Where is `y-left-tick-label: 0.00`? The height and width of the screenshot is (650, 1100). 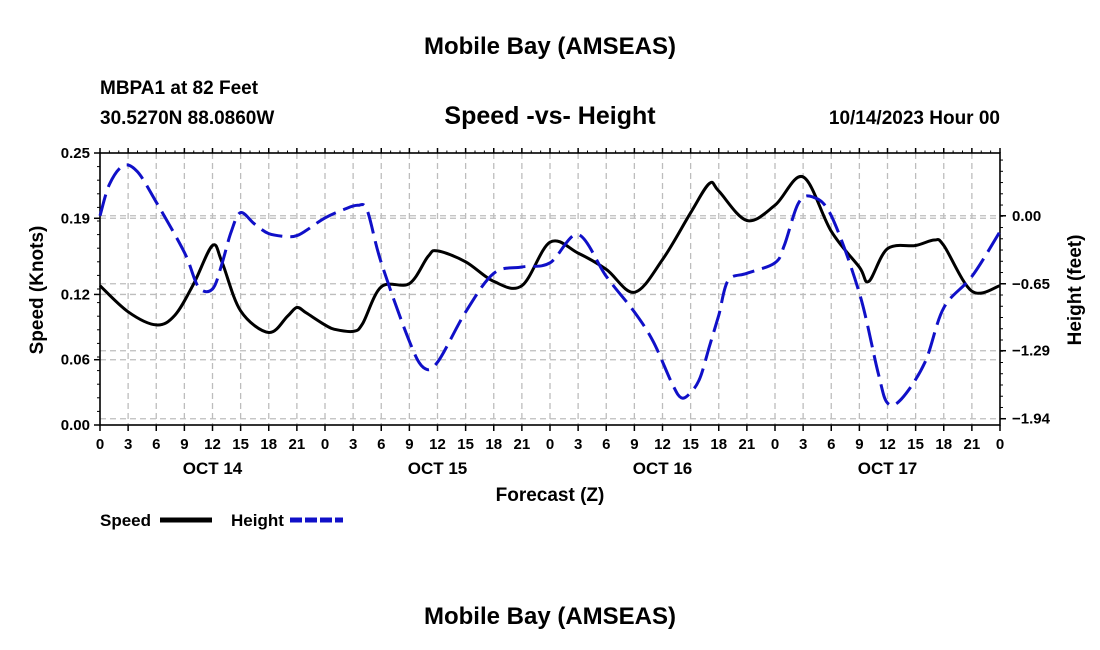
y-left-tick-label: 0.00 is located at coordinates (75, 425).